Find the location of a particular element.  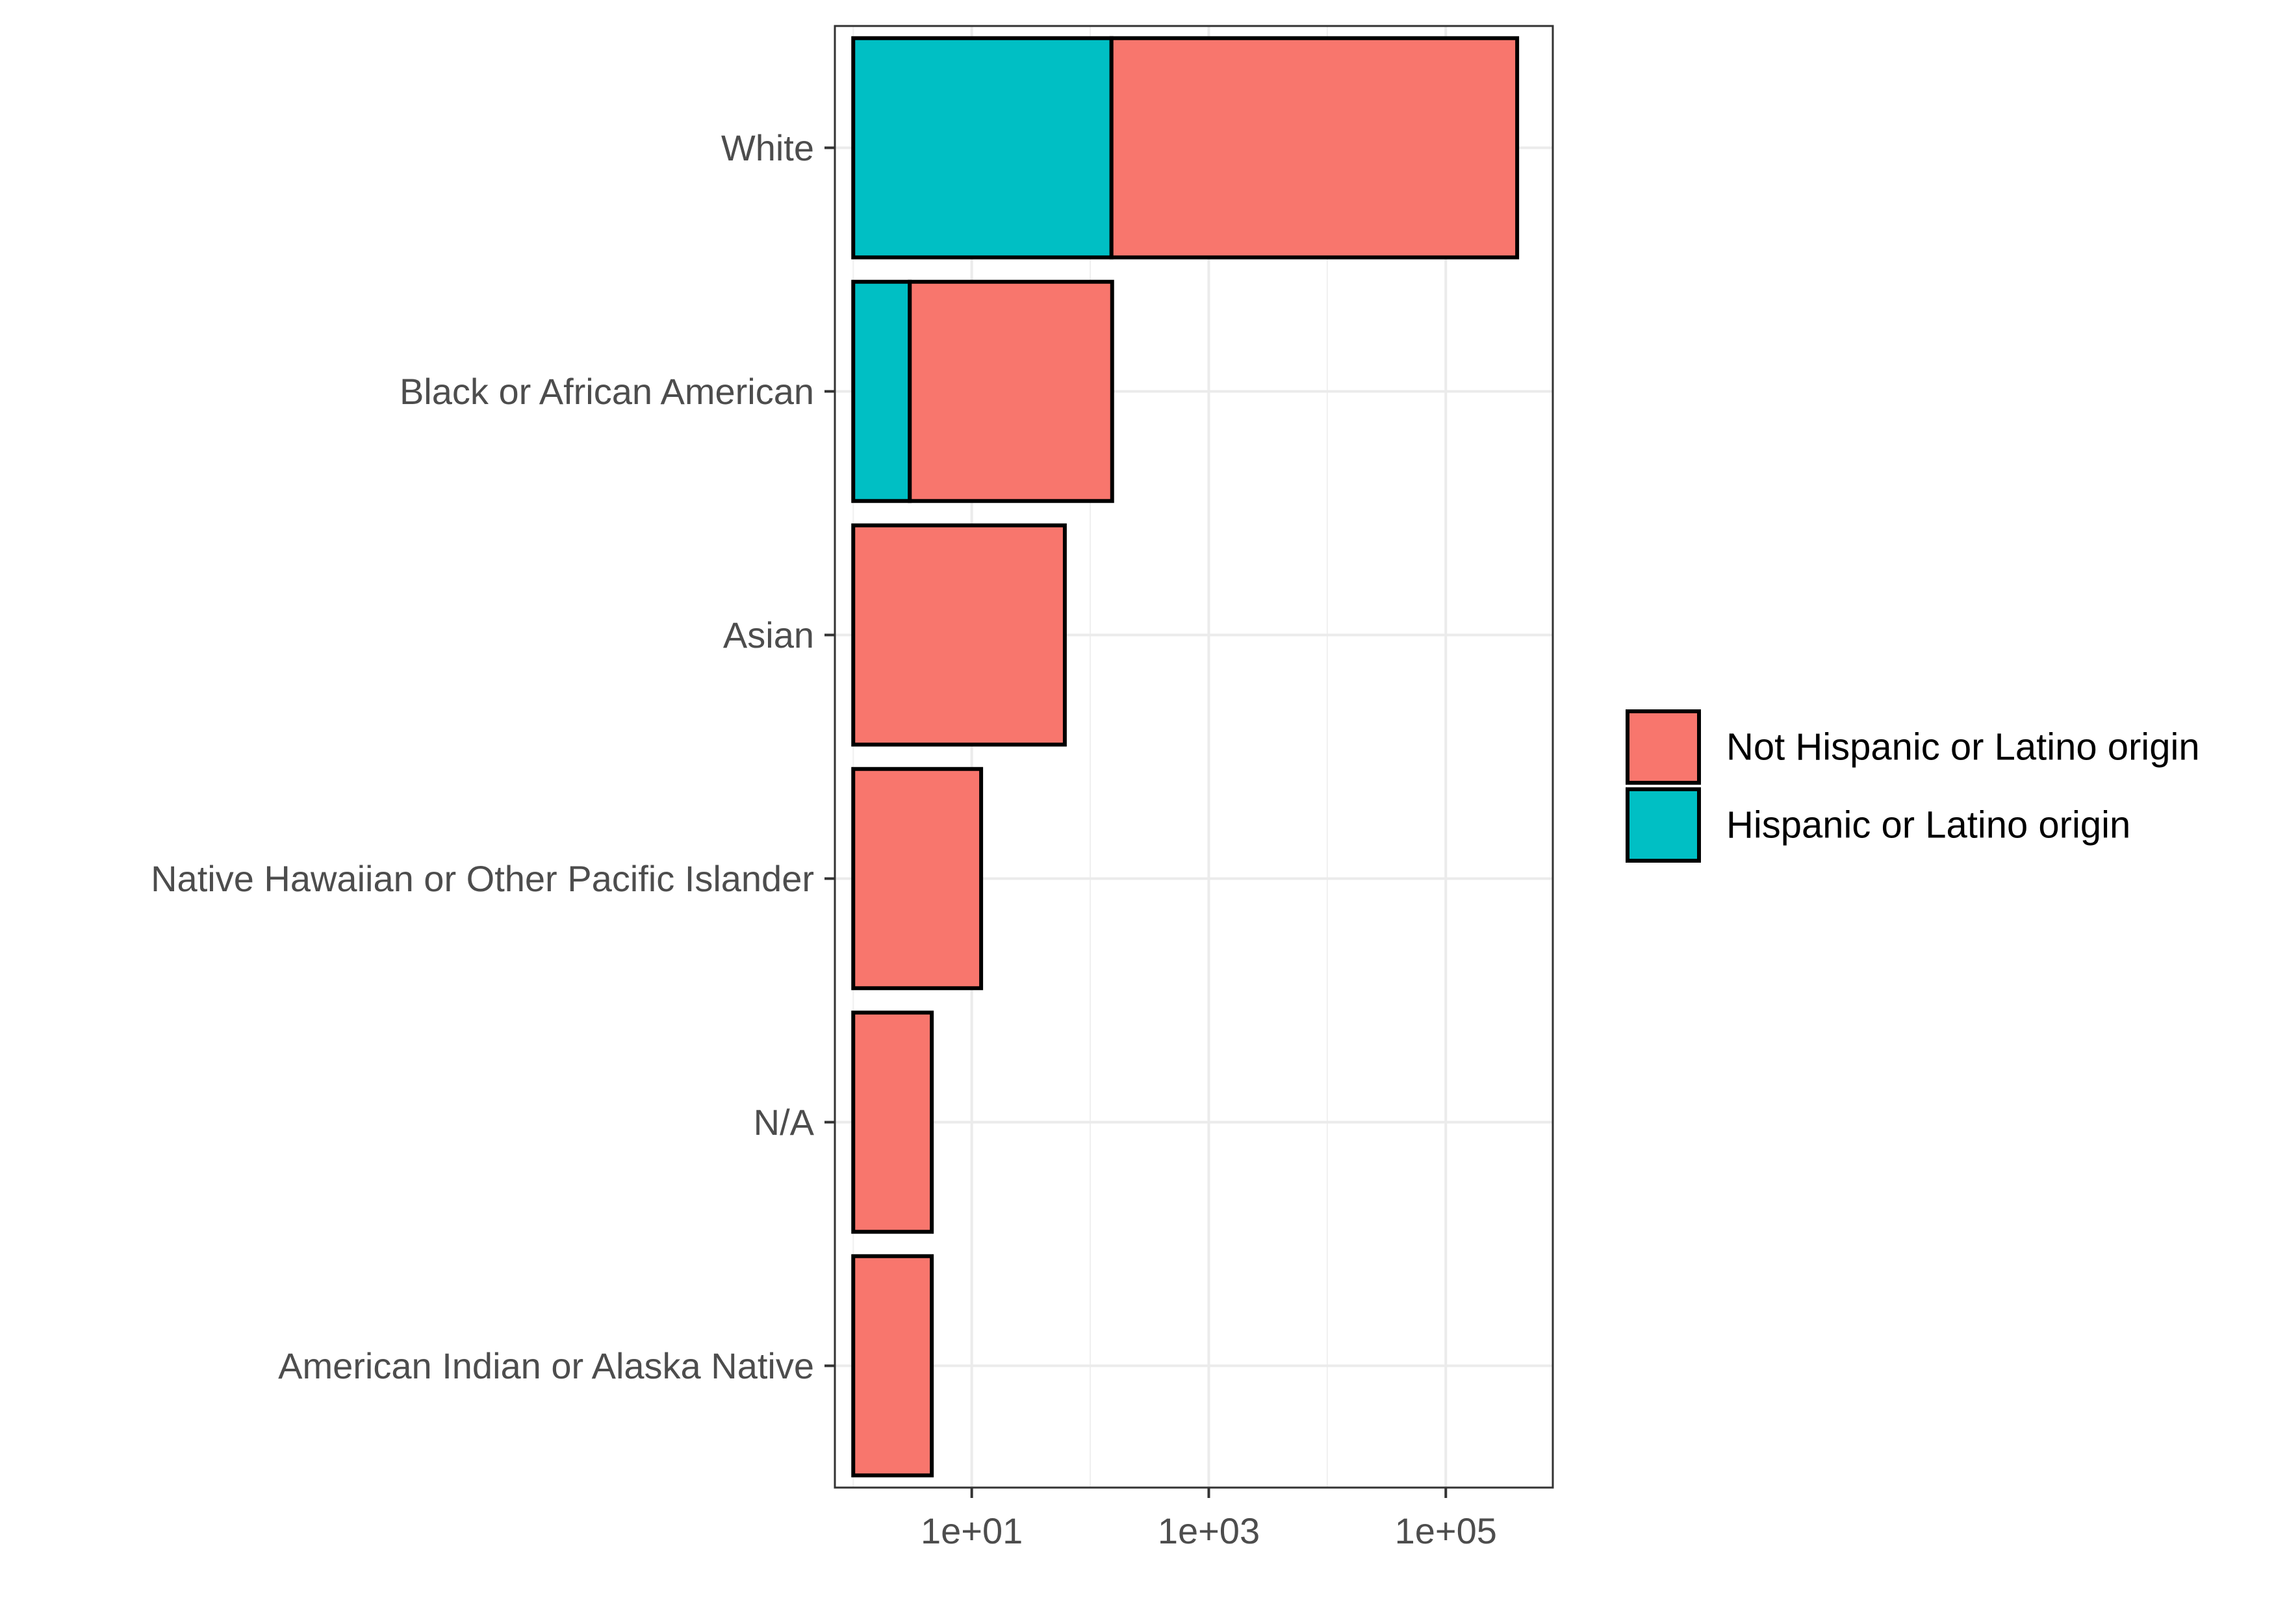

y-tick-label: N/A is located at coordinates (784, 1122).